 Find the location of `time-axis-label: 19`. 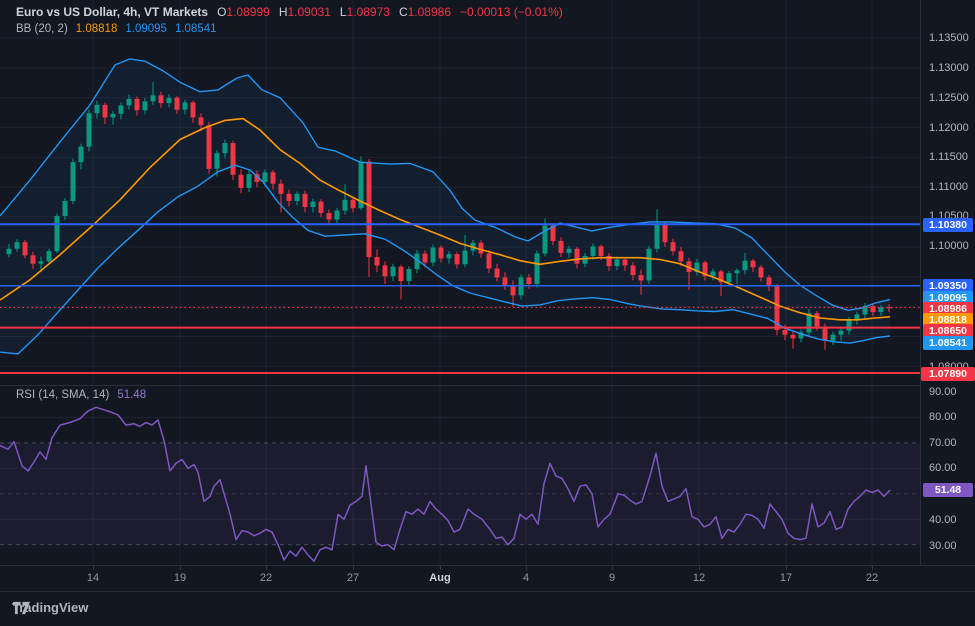

time-axis-label: 19 is located at coordinates (180, 578).